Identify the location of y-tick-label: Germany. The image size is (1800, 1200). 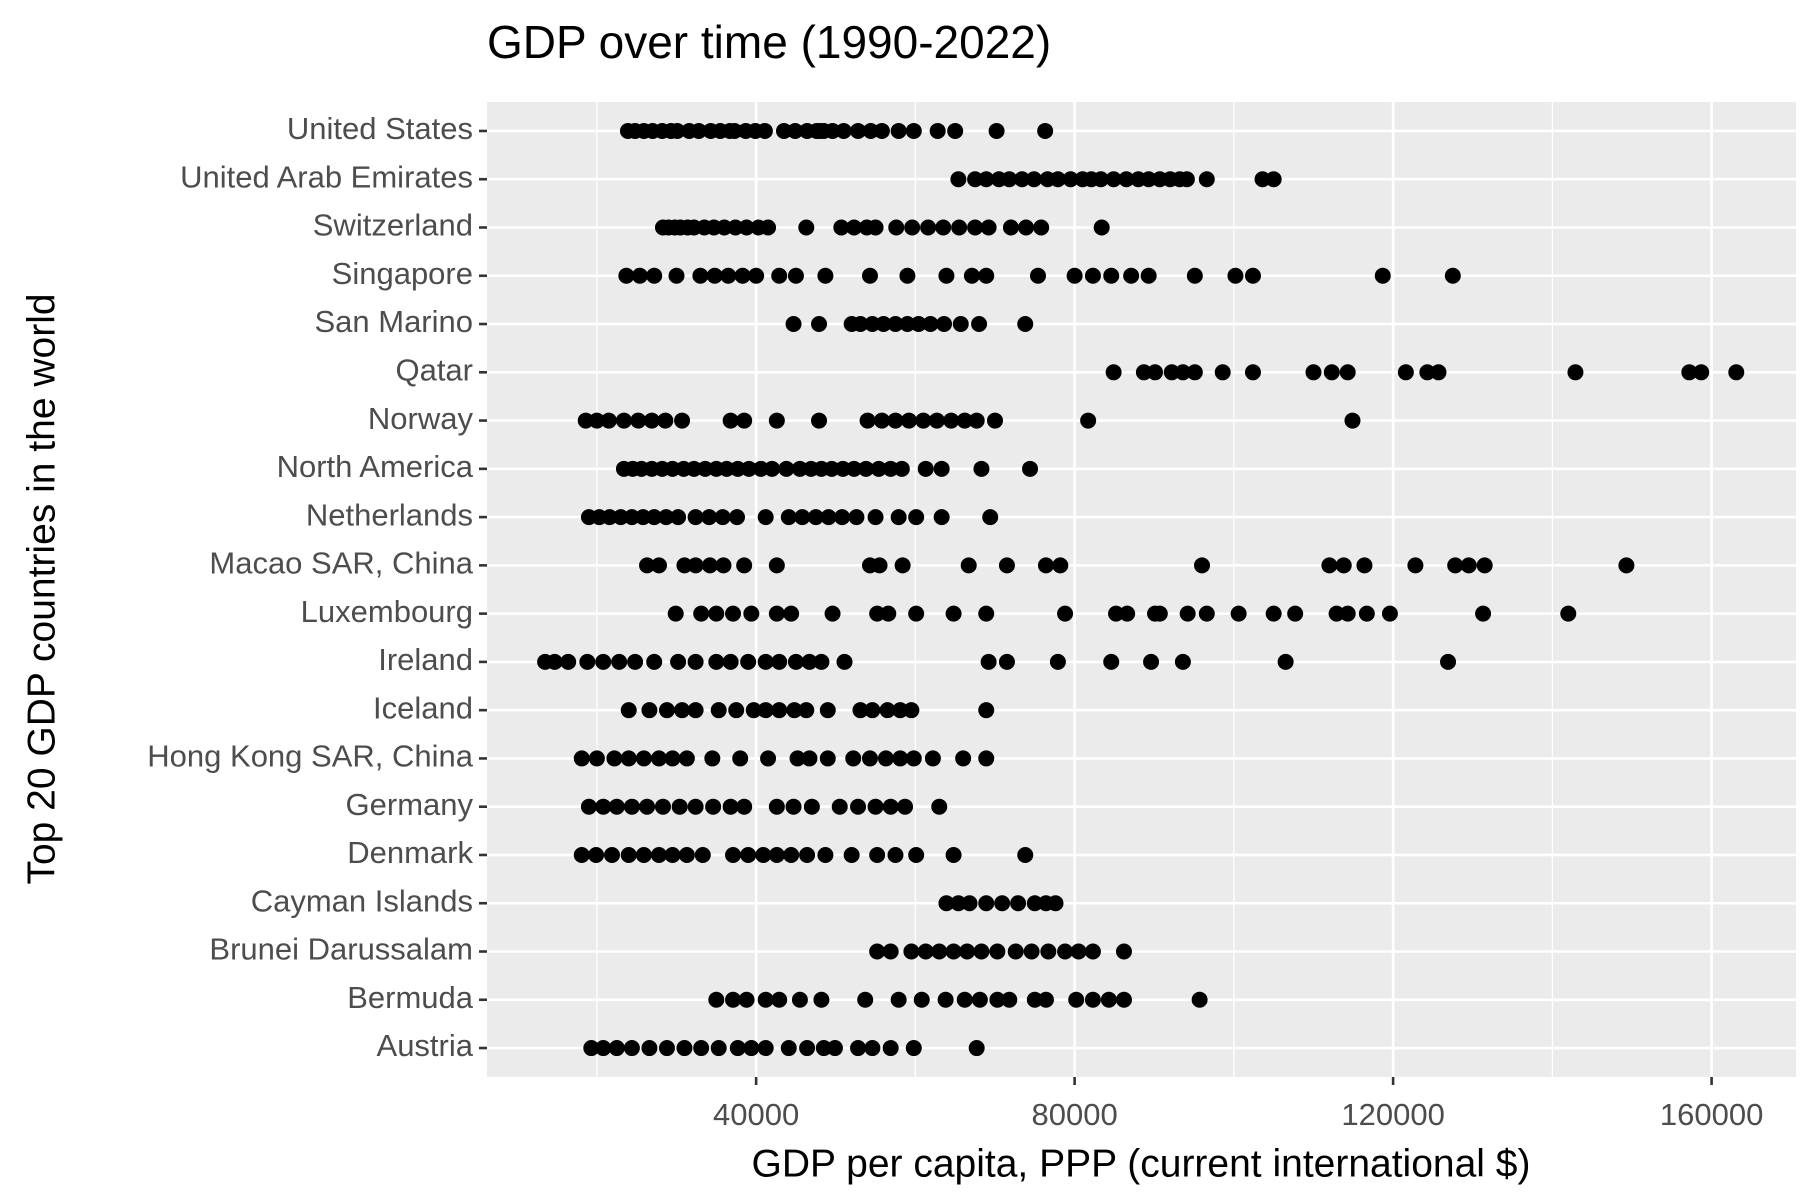
(410, 804).